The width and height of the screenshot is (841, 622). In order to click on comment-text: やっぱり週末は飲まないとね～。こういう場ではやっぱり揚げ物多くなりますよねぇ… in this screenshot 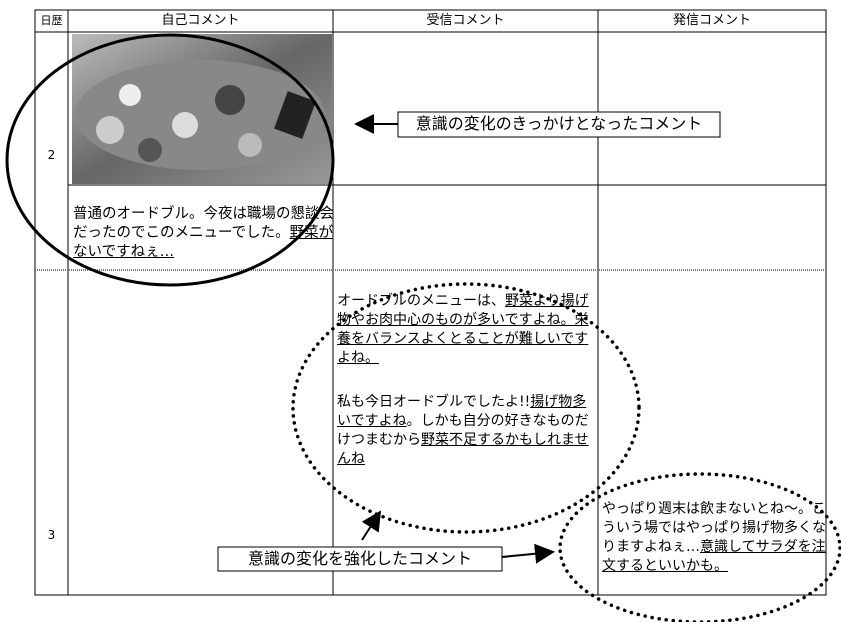, I will do `click(714, 528)`.